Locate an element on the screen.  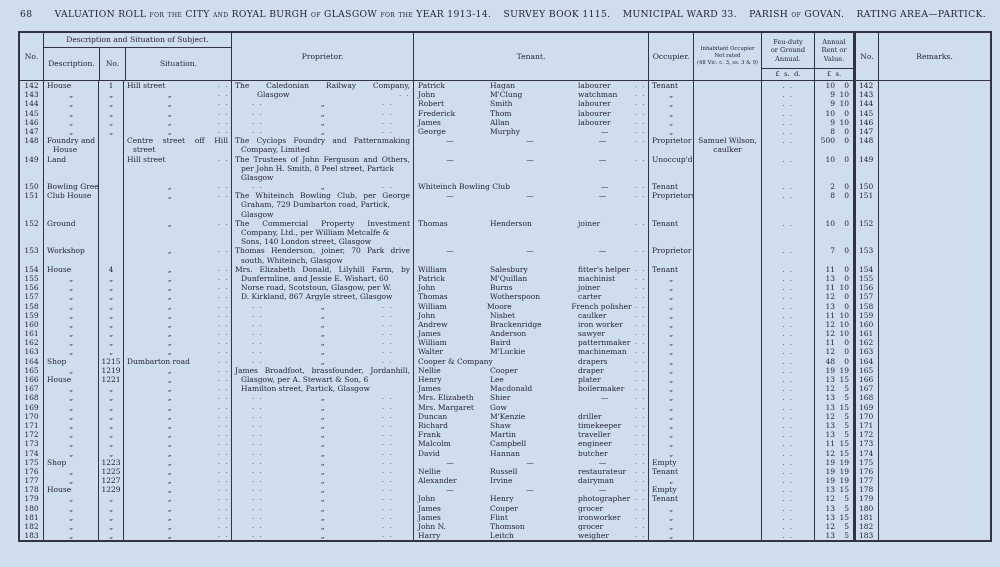
row-no-right: 172 is located at coordinates (866, 435).